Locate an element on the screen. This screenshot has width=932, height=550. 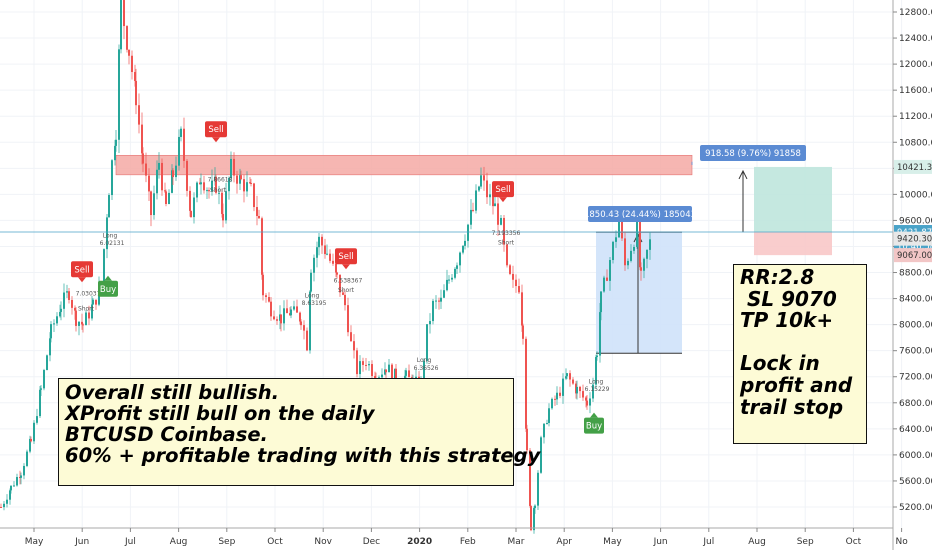
sell-signal: Sell is located at coordinates (346, 259).